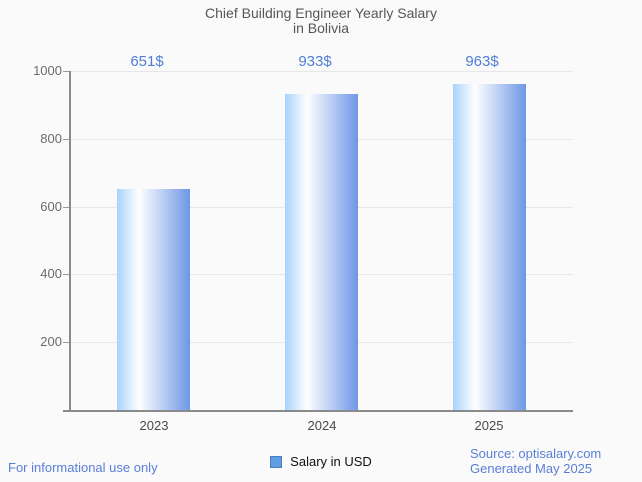  What do you see at coordinates (482, 61) in the screenshot?
I see `bar-value-label-2025: 963$` at bounding box center [482, 61].